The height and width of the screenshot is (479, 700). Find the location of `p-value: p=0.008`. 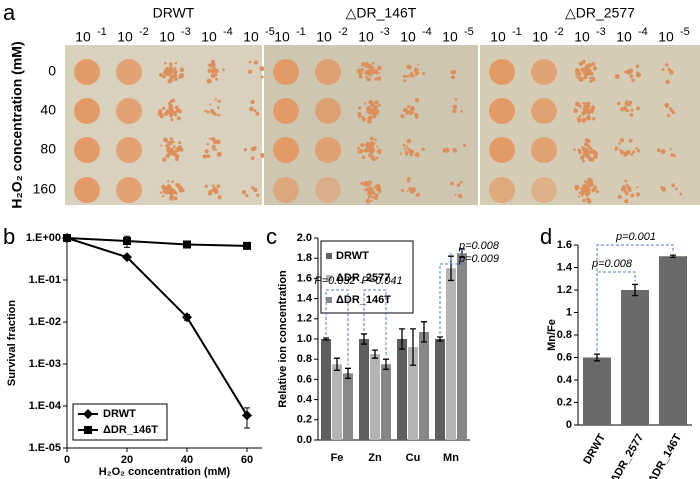

p-value: p=0.008 is located at coordinates (479, 246).